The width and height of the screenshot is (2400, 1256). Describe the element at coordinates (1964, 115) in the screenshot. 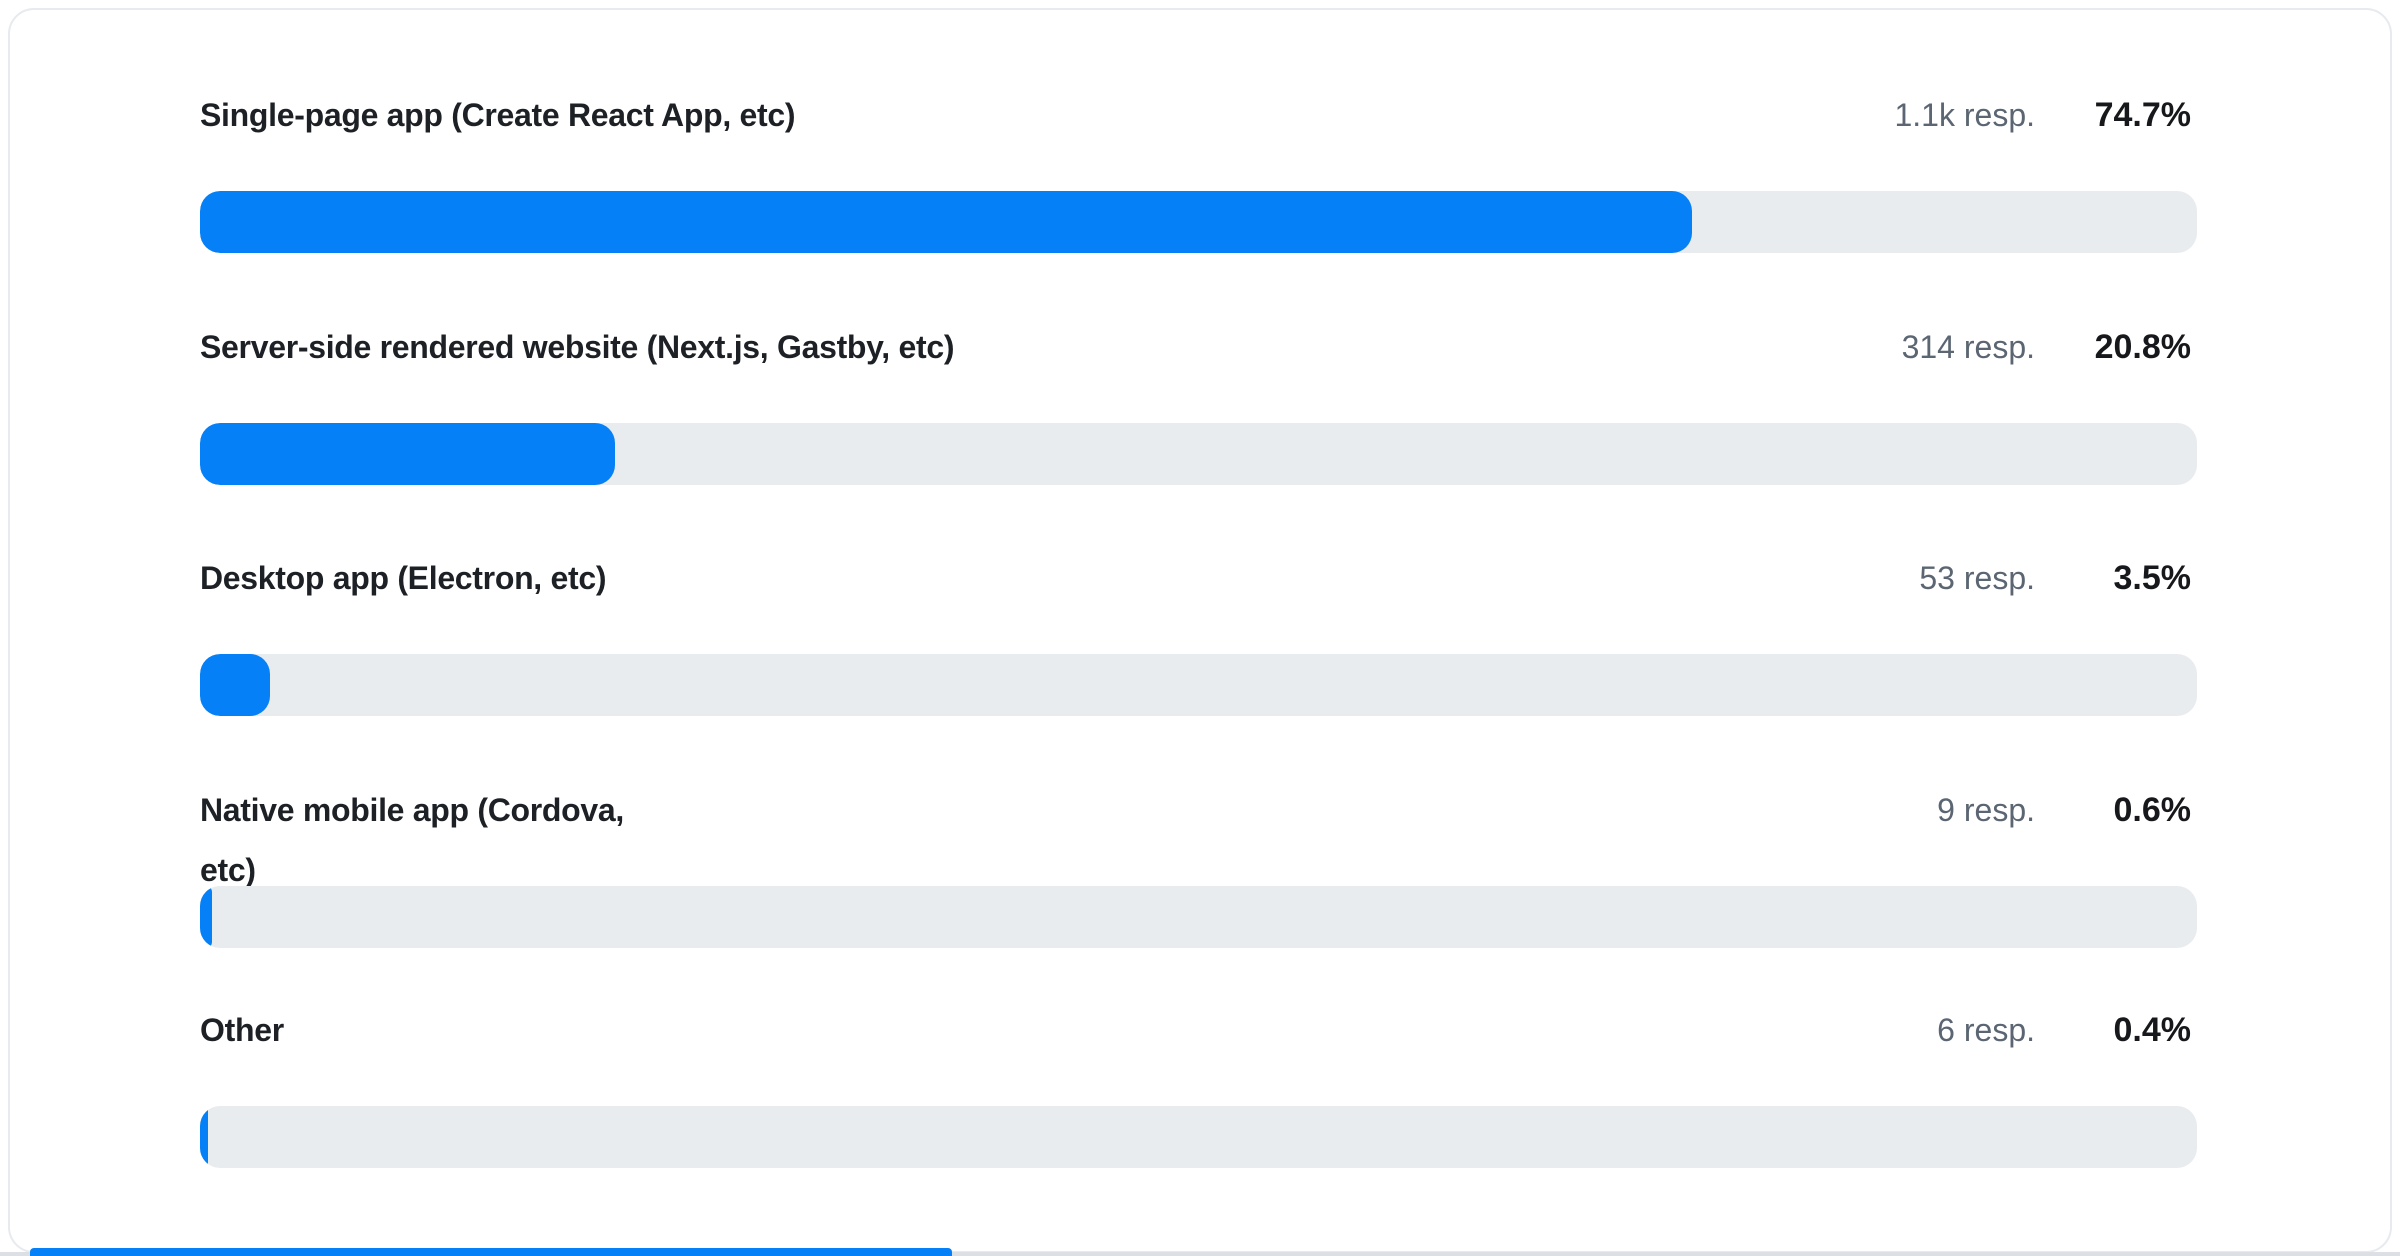

I see `response-count: 1.1k resp.` at that location.